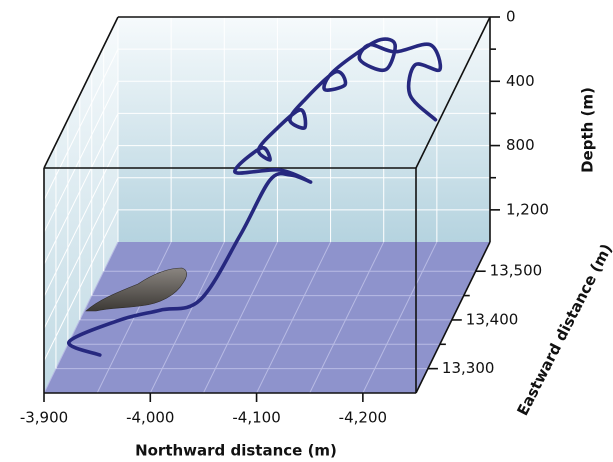  What do you see at coordinates (44, 418) in the screenshot?
I see `x-tick-label: -3,900` at bounding box center [44, 418].